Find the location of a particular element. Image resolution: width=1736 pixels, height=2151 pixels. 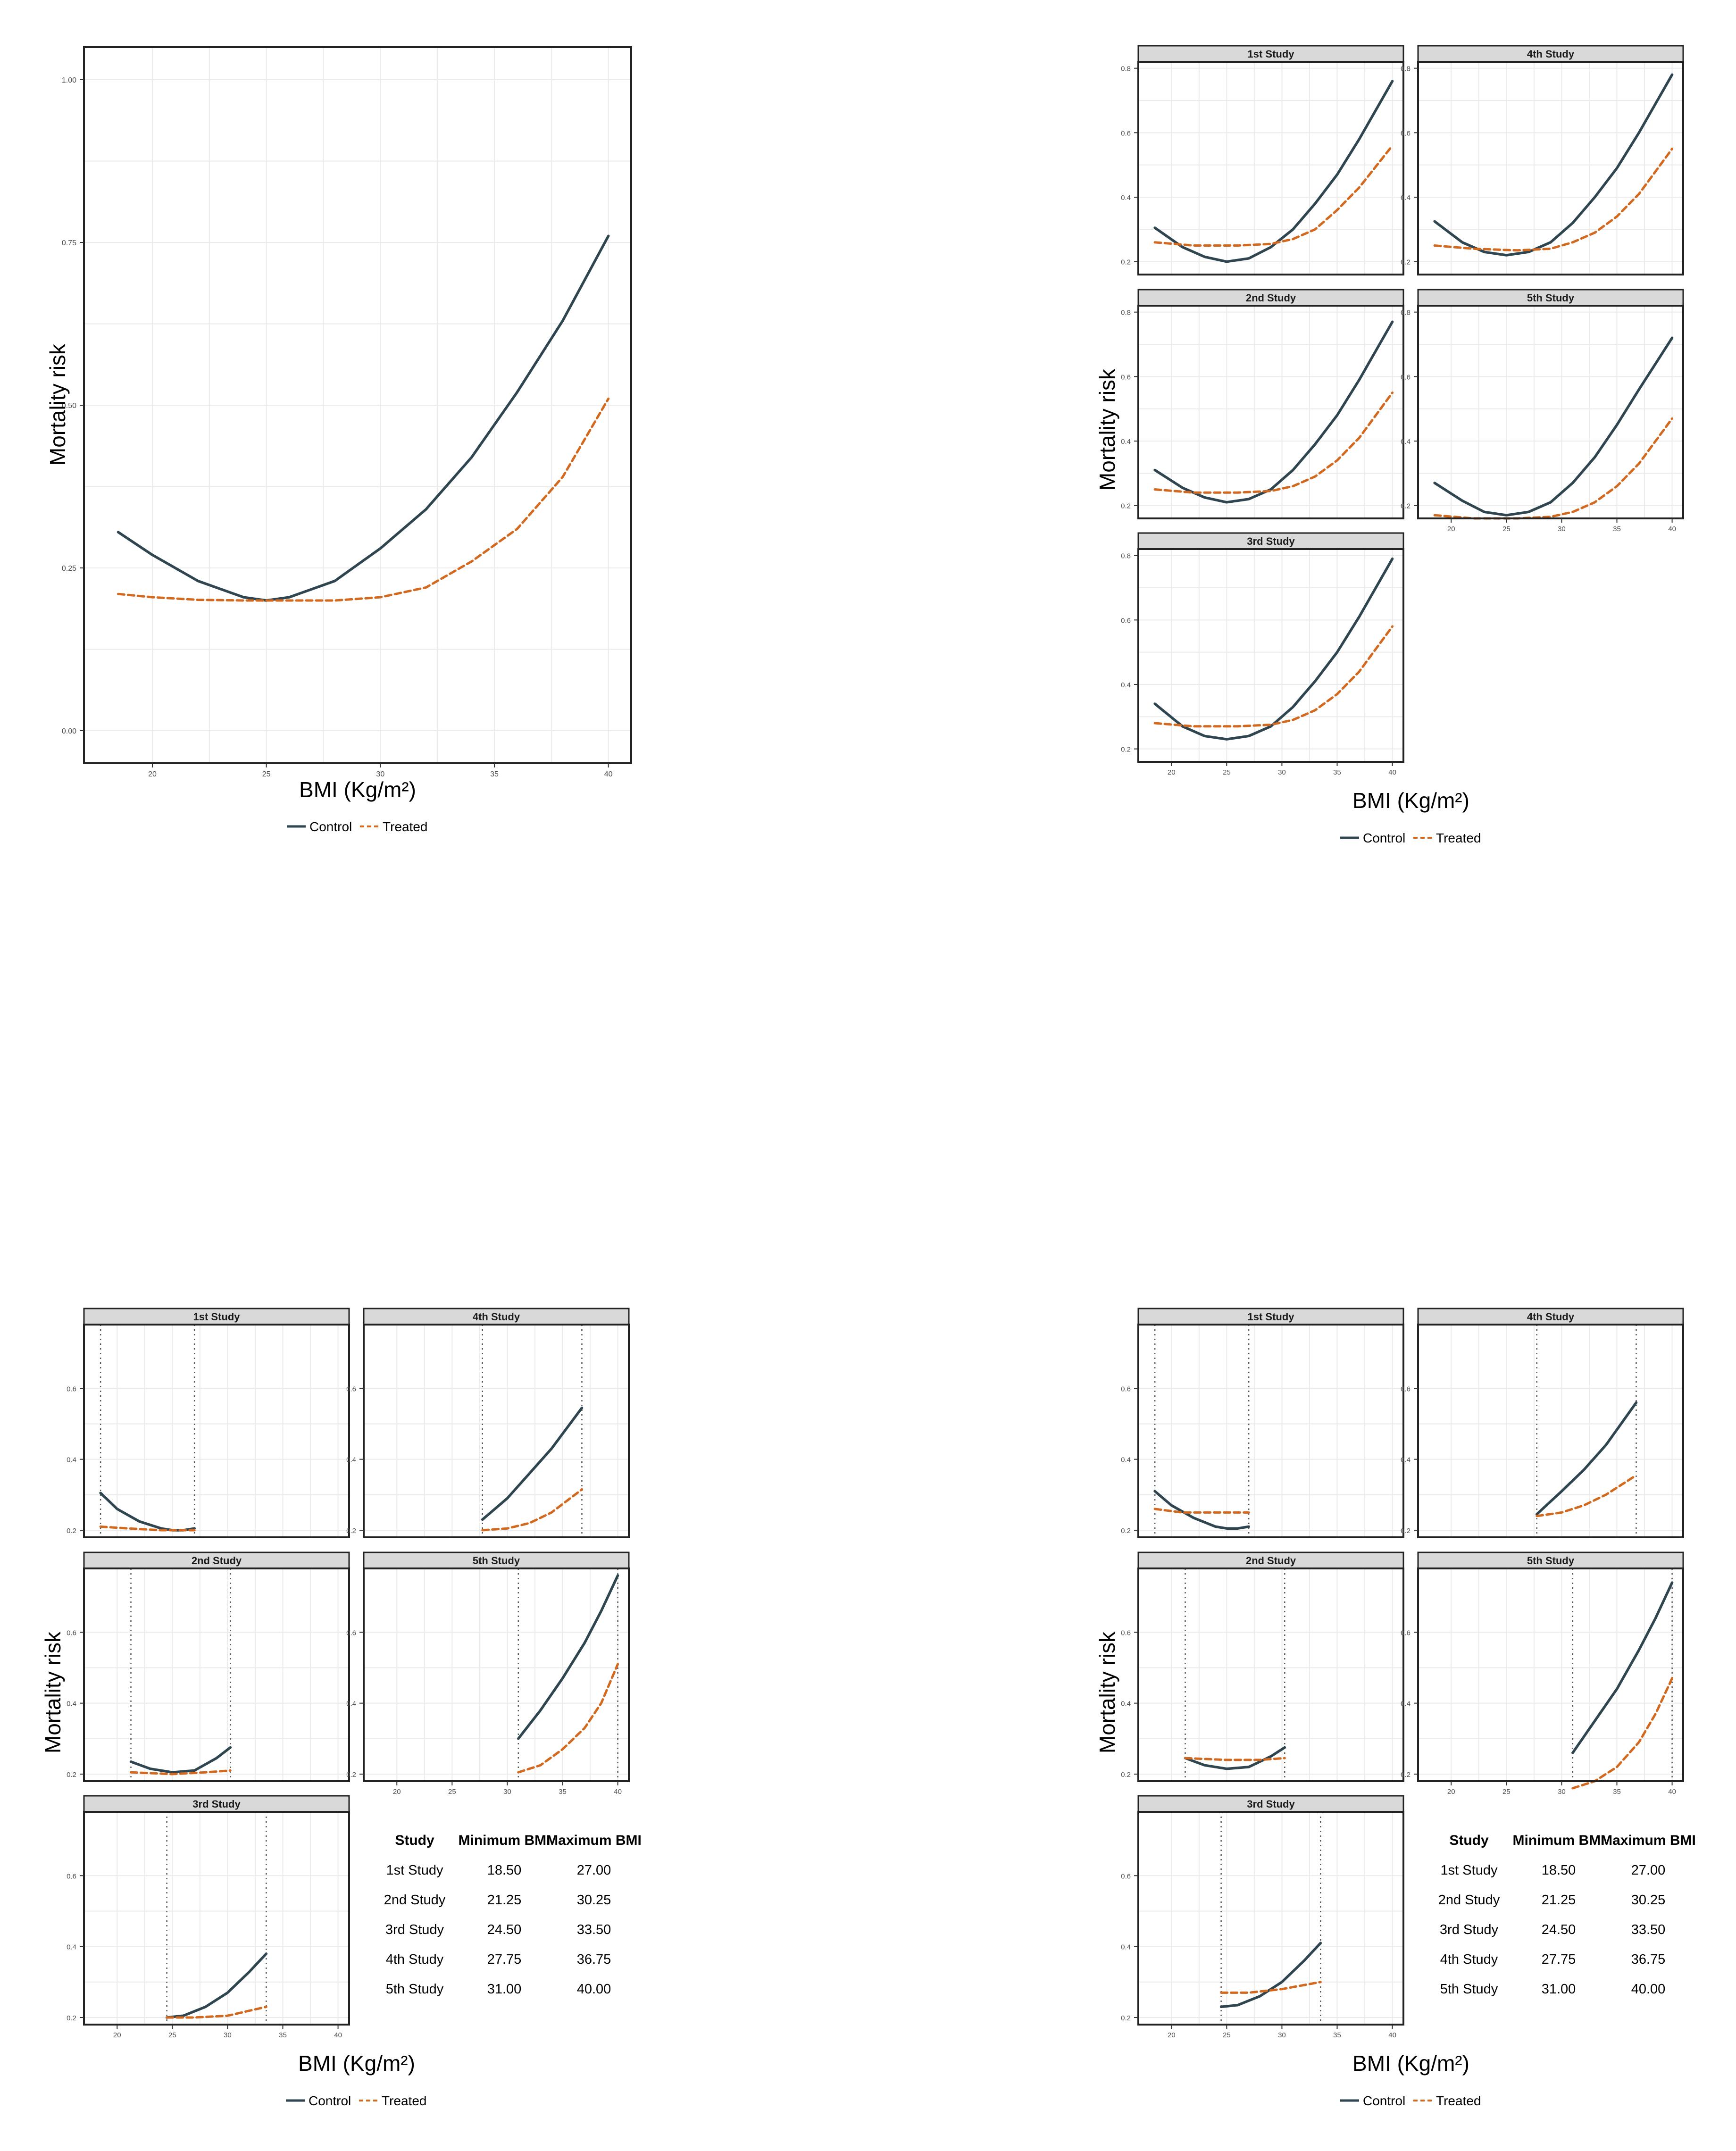

table-cell: 30.25 is located at coordinates (1649, 1901).